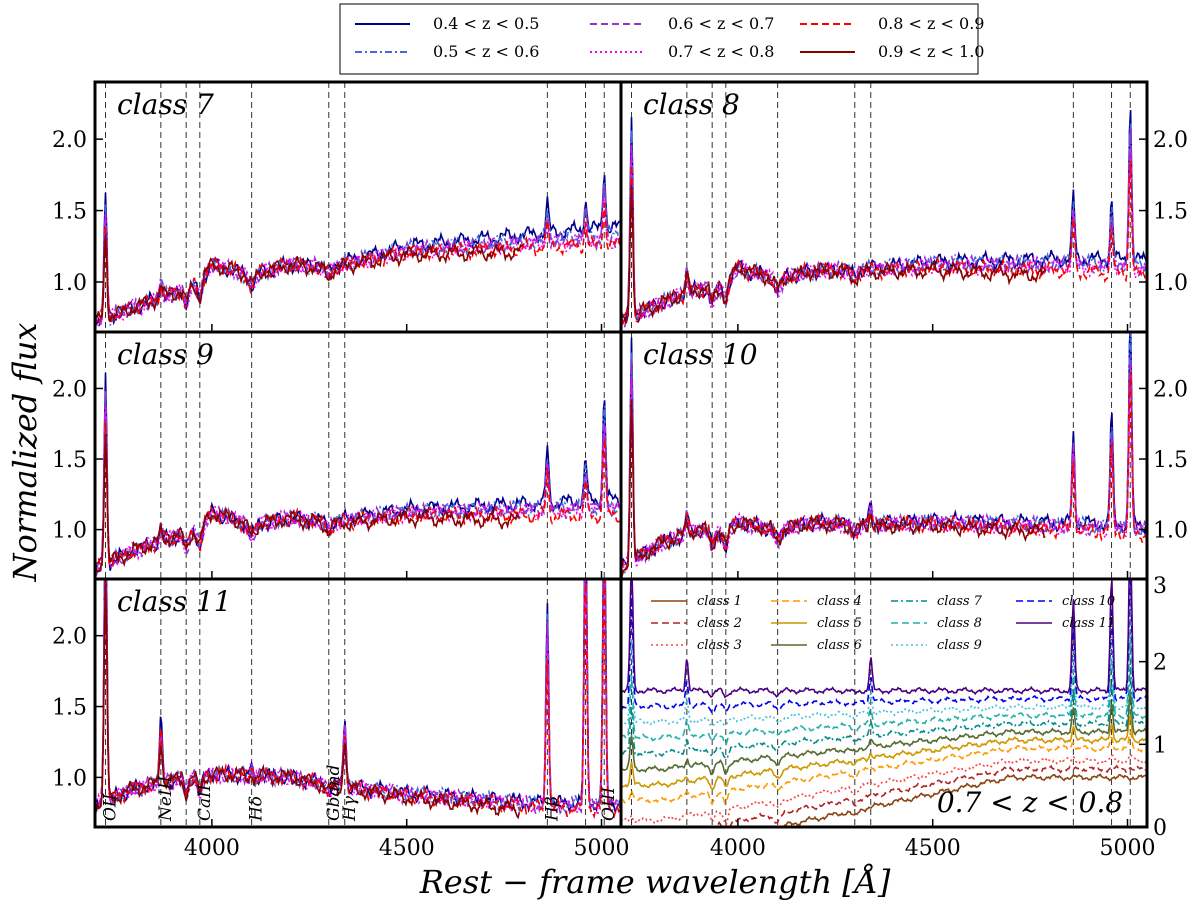 Image resolution: width=1200 pixels, height=907 pixels. I want to click on panel-class-label: class 8, so click(691, 104).